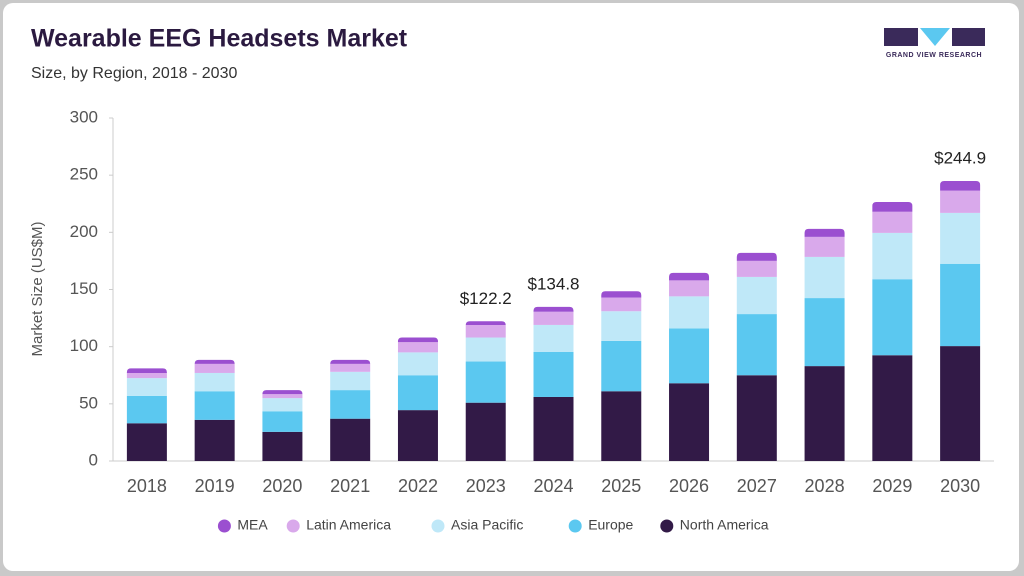 This screenshot has height=576, width=1024. I want to click on chart-subtitle: Size, by Region, 2018 - 2030, so click(134, 73).